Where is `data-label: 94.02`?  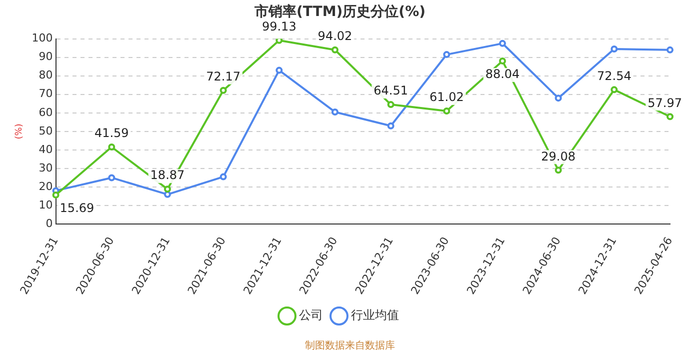 data-label: 94.02 is located at coordinates (335, 36).